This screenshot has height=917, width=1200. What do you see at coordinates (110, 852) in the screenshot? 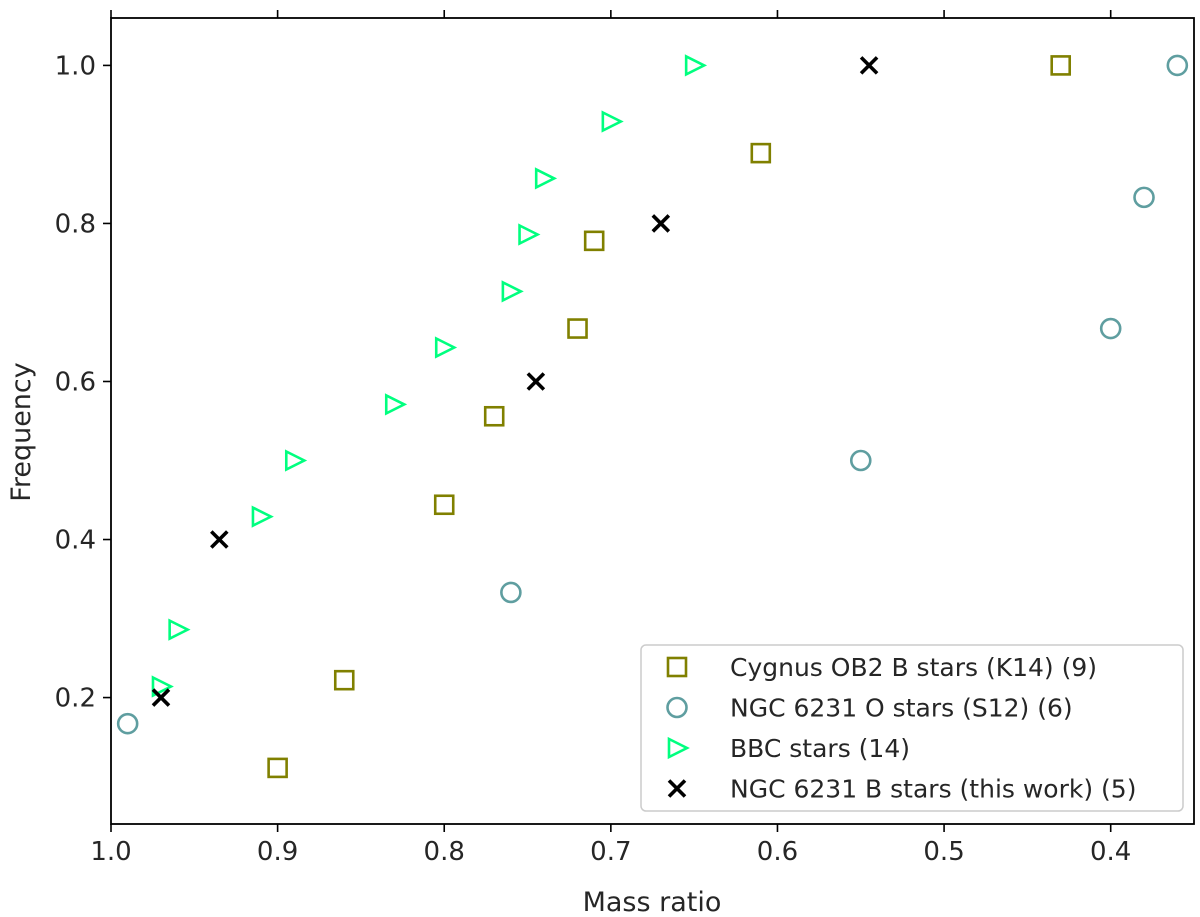
I see `x-tick-label: 1.0` at bounding box center [110, 852].